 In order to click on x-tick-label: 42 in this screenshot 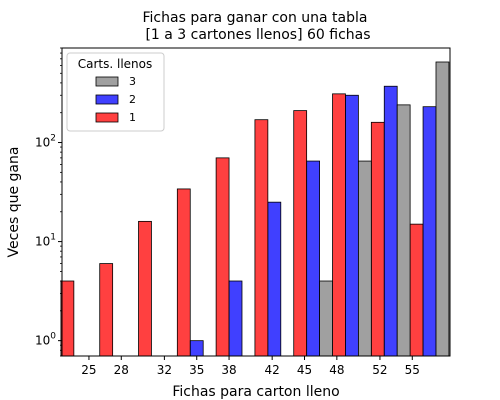, I will do `click(272, 370)`.